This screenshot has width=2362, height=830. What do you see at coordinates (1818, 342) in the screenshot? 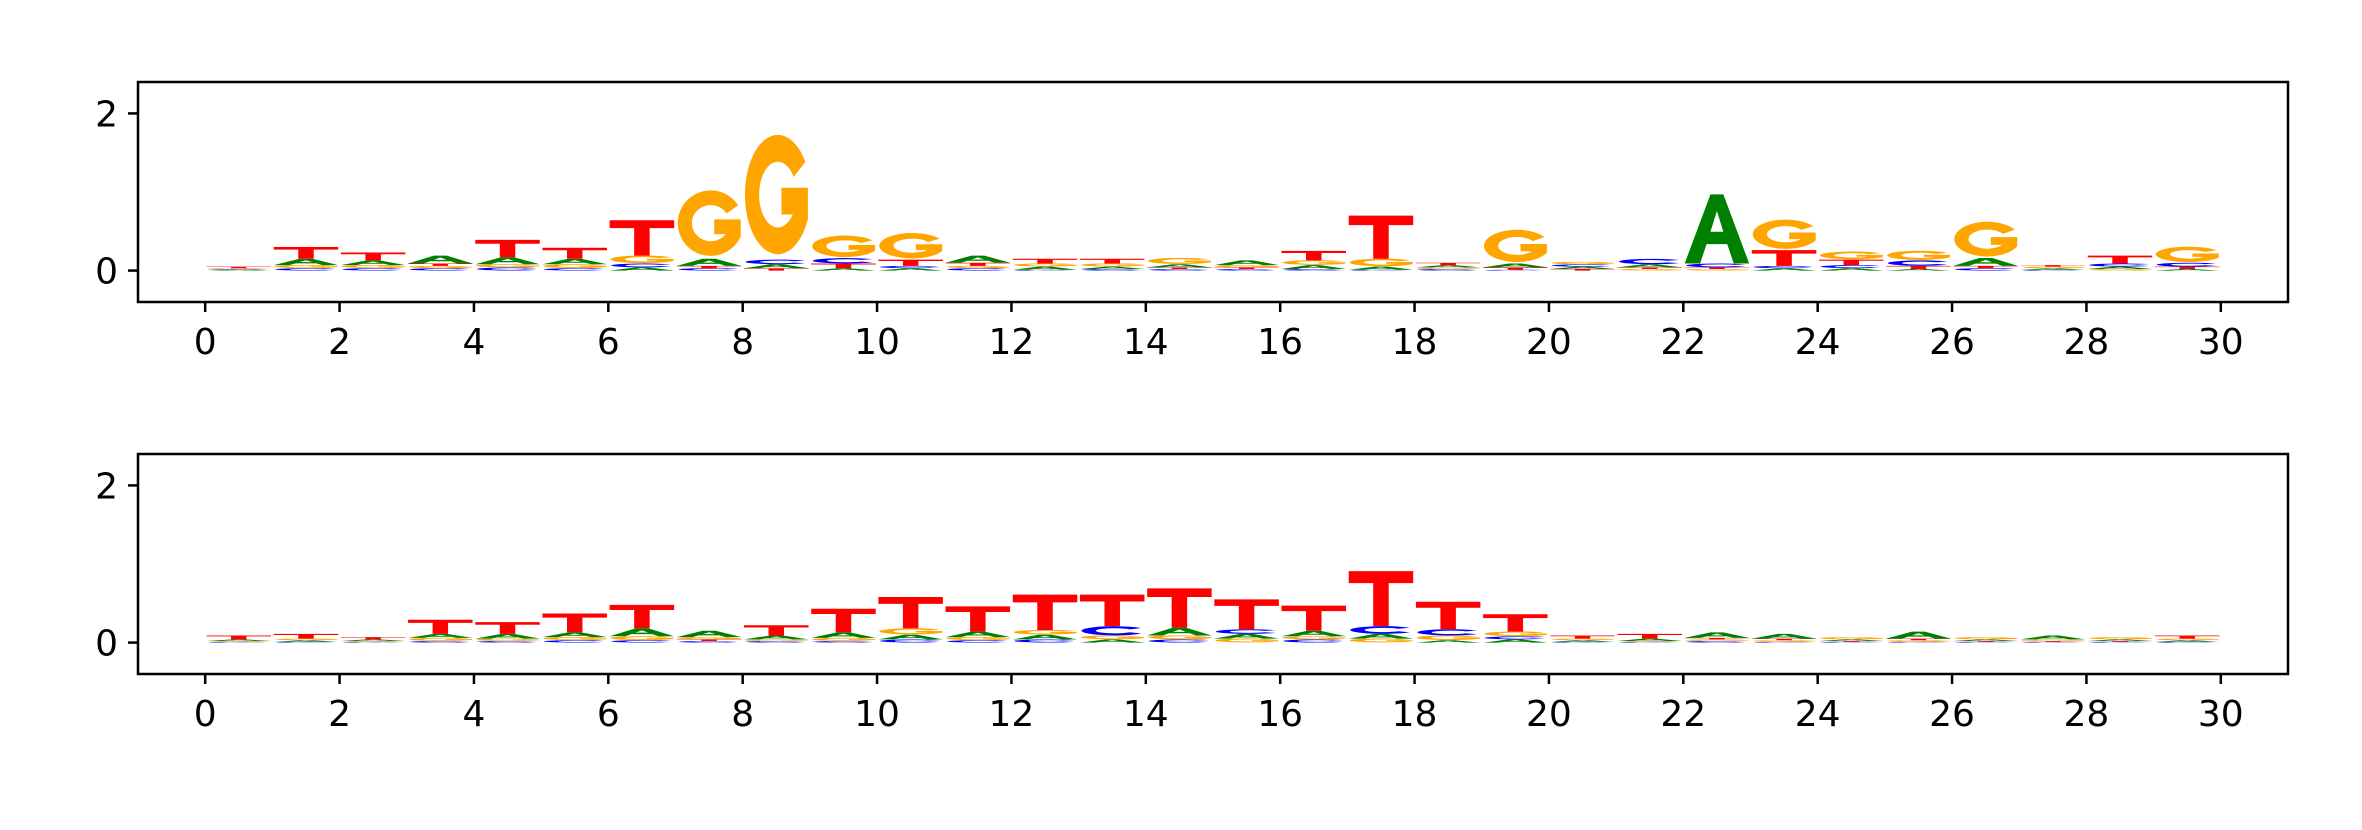
I see `x-tick-label: 24` at bounding box center [1818, 342].